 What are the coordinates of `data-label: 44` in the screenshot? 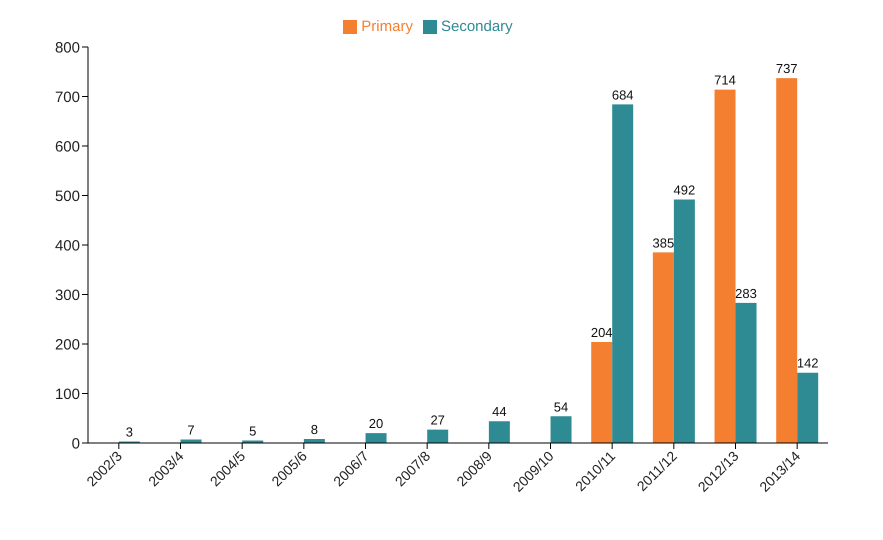 It's located at (499, 412).